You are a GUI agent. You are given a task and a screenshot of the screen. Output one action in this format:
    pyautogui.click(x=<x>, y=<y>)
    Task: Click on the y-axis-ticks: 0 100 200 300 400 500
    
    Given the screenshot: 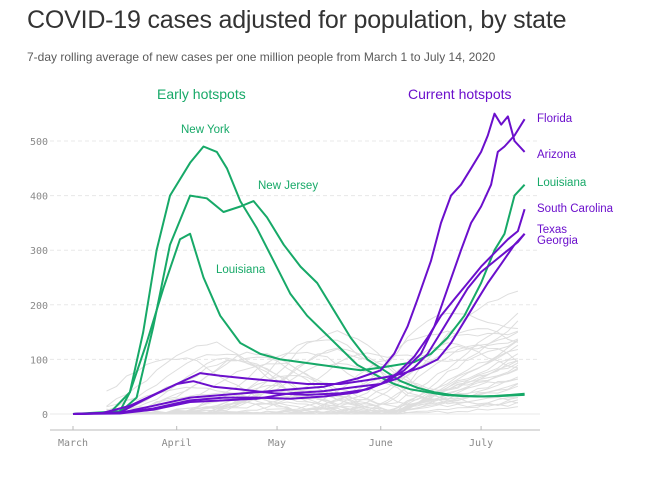 What is the action you would take?
    pyautogui.click(x=39, y=279)
    